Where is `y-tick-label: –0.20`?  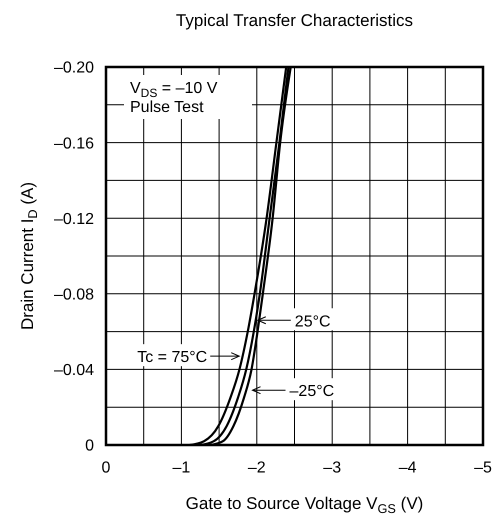 y-tick-label: –0.20 is located at coordinates (74, 68).